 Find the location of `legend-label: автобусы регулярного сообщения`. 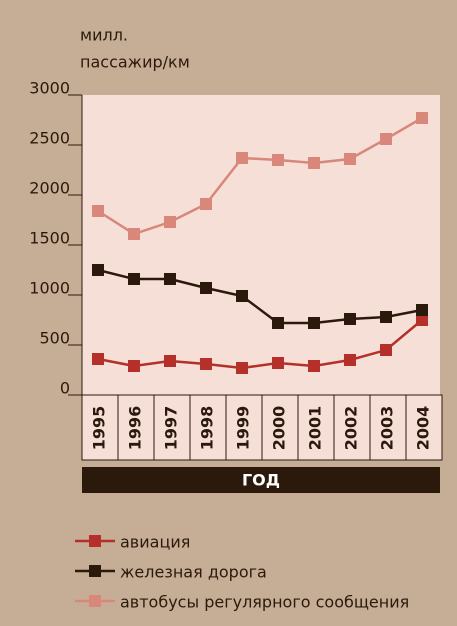

legend-label: автобусы регулярного сообщения is located at coordinates (264, 602).